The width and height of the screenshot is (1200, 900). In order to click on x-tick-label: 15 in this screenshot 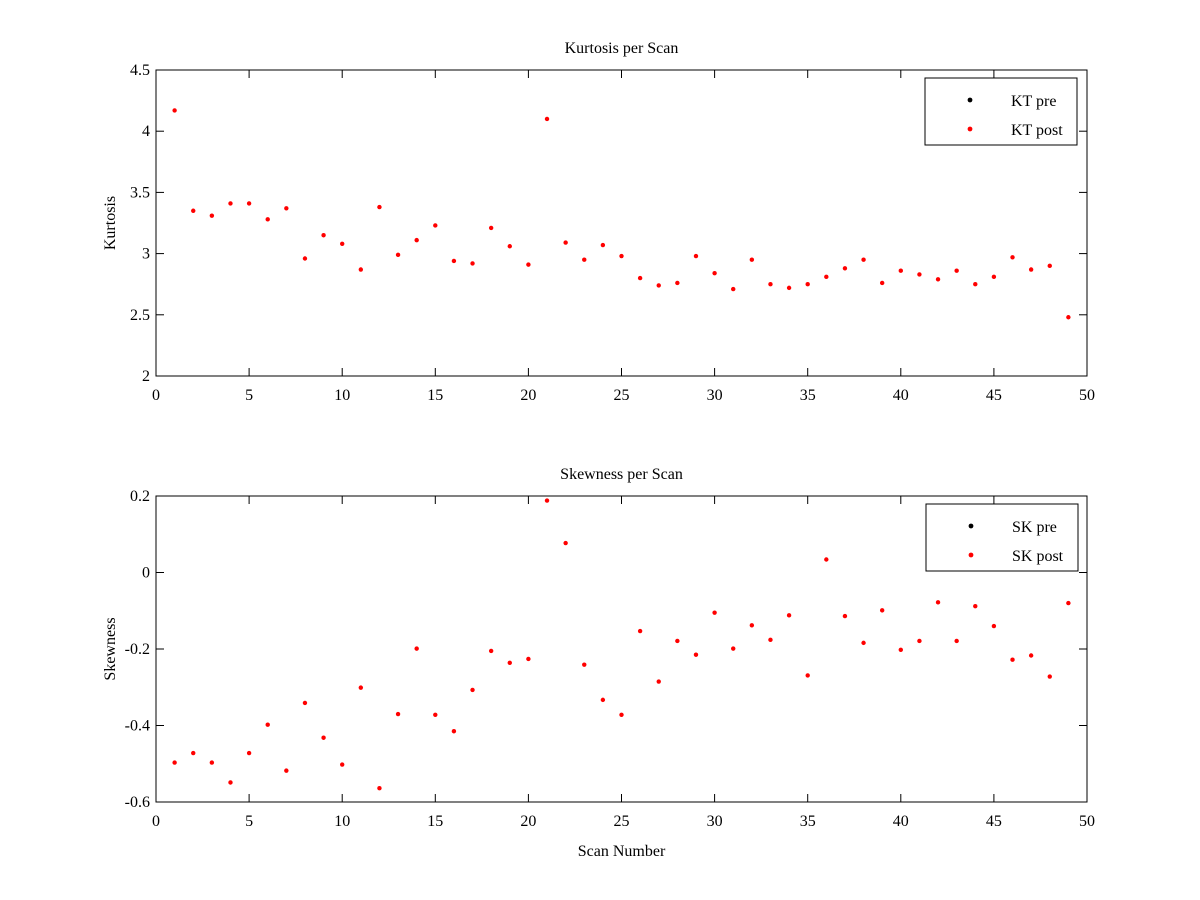, I will do `click(435, 821)`.